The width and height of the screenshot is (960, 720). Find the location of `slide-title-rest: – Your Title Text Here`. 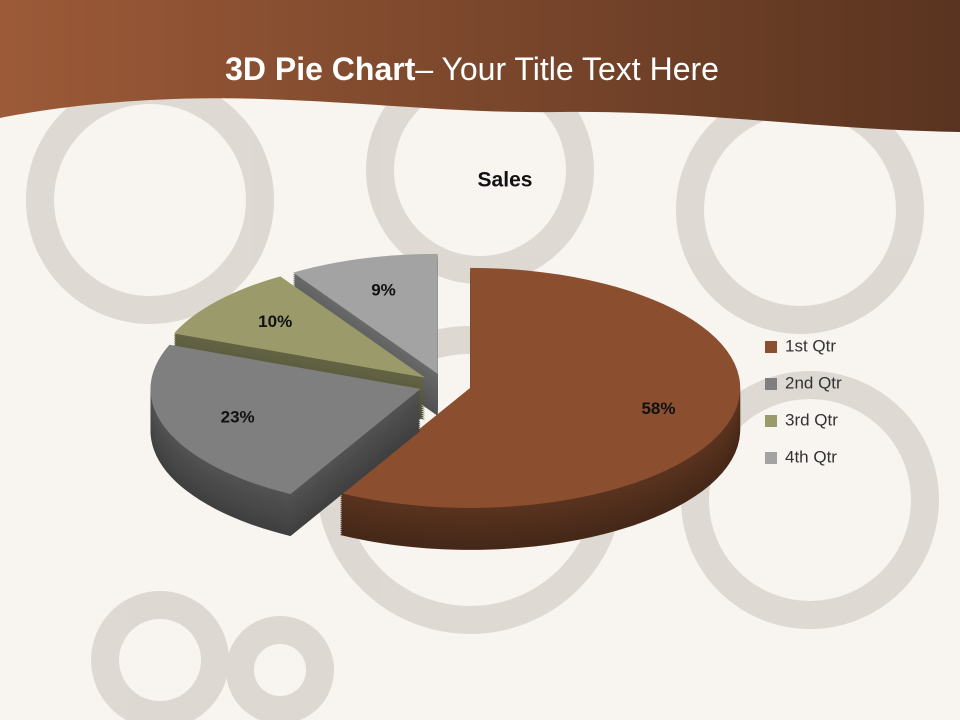

slide-title-rest: – Your Title Text Here is located at coordinates (567, 69).